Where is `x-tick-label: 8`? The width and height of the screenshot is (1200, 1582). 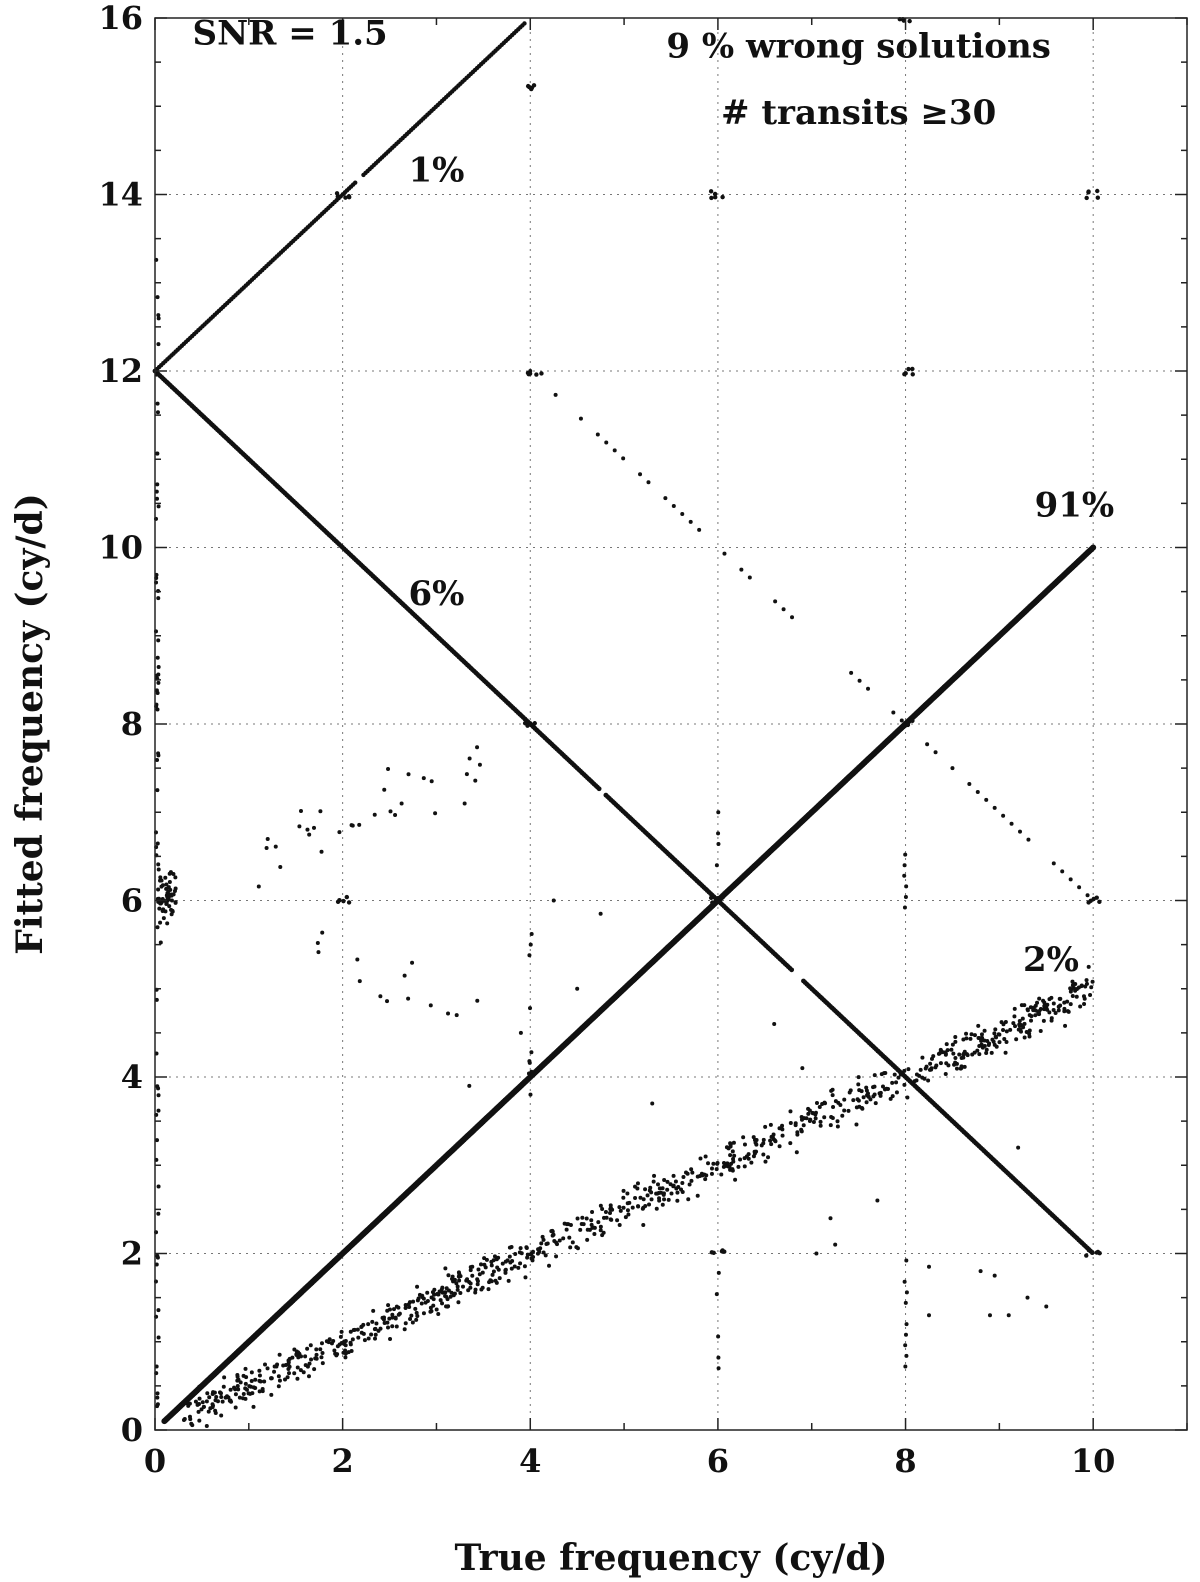
x-tick-label: 8 is located at coordinates (905, 1461).